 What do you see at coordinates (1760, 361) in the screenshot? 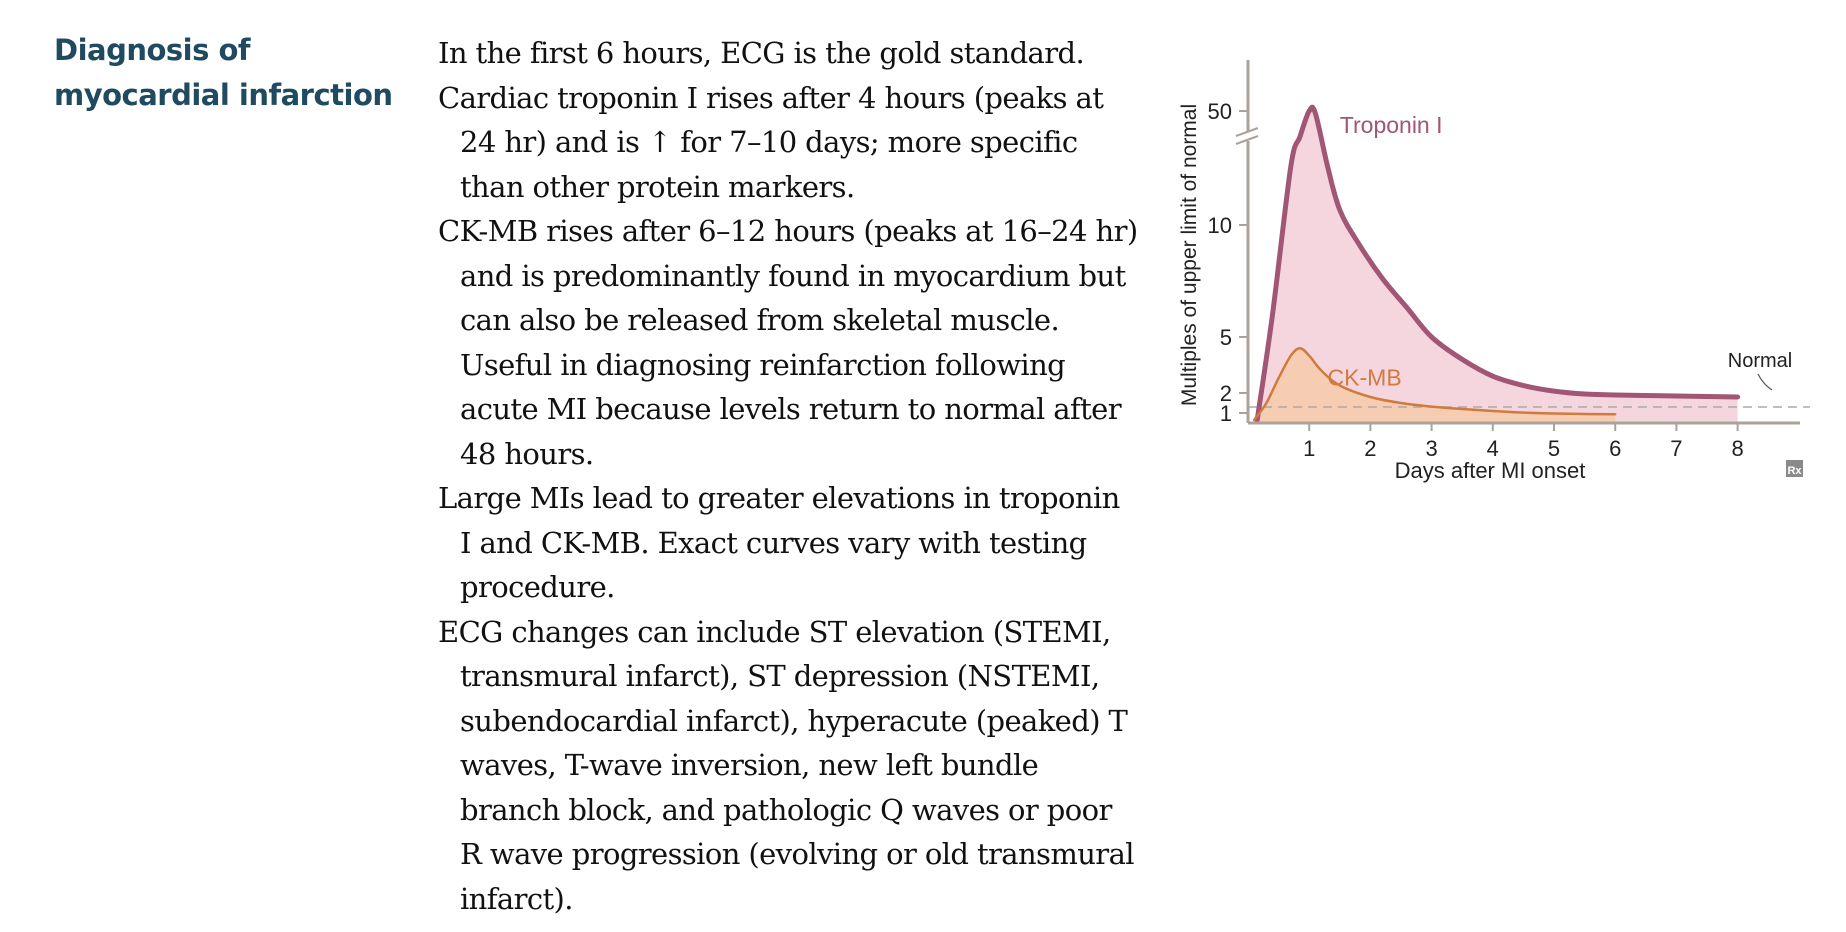
I see `normal-label: Normal` at bounding box center [1760, 361].